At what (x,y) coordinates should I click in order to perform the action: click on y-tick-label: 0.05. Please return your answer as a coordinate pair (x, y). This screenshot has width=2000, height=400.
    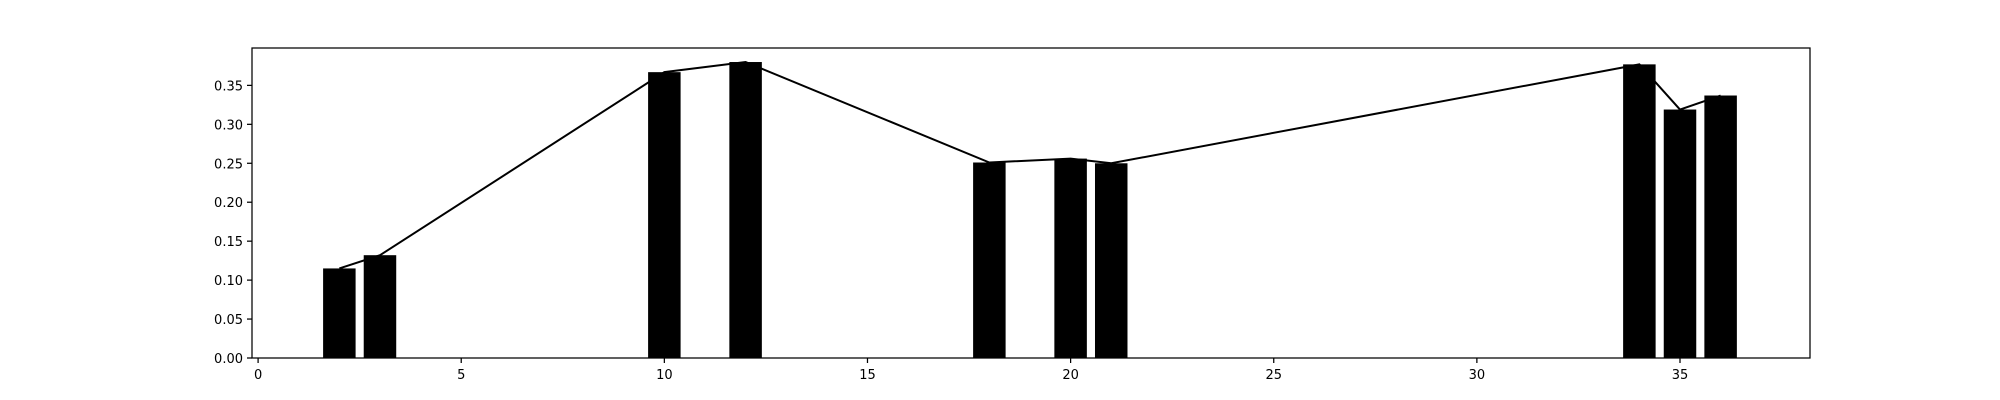
    Looking at the image, I should click on (228, 320).